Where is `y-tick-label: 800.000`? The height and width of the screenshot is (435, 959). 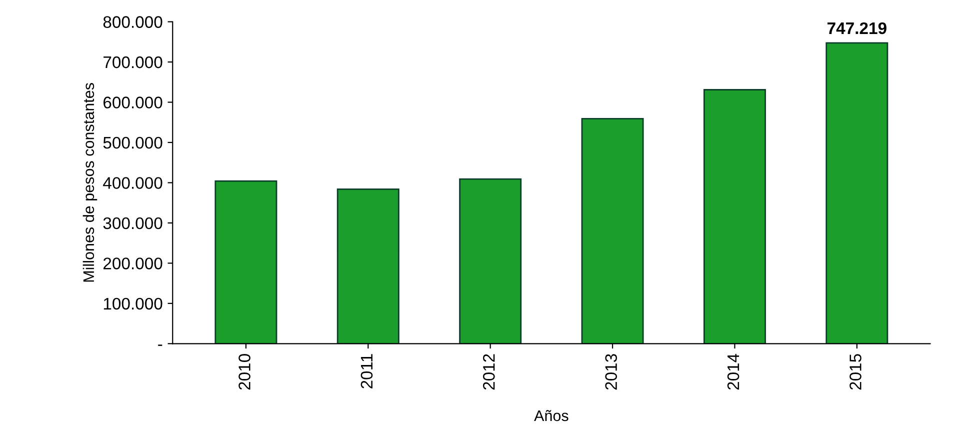
y-tick-label: 800.000 is located at coordinates (132, 22).